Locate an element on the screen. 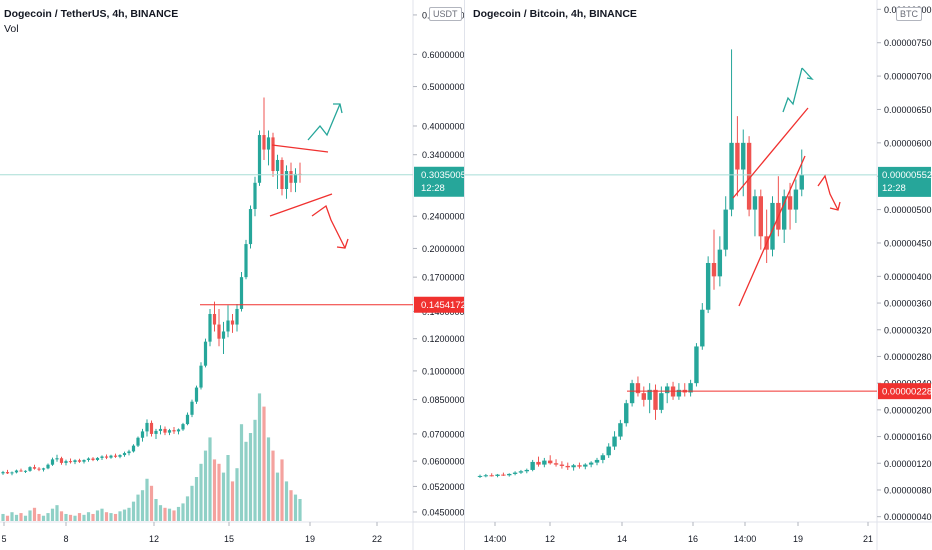  channel-lower-line is located at coordinates (772, 231).